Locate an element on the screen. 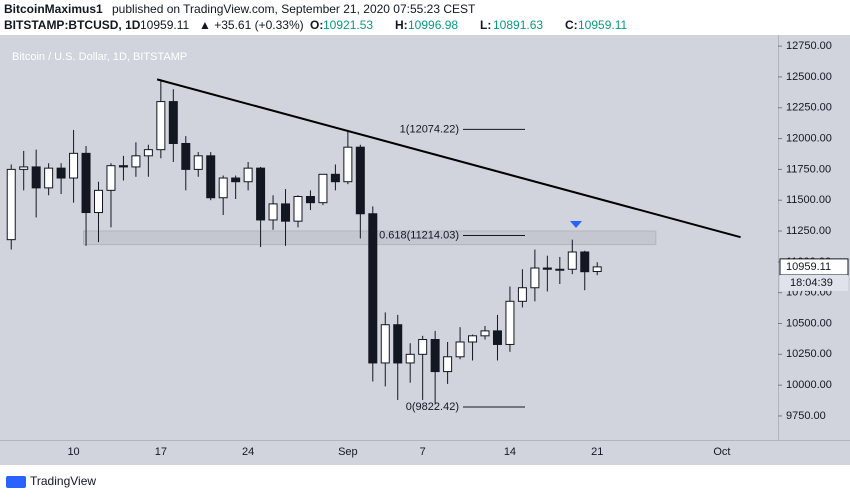 The height and width of the screenshot is (498, 850). chart-title: Bitcoin / U.S. Dollar, 1D, BITSTAMP is located at coordinates (99, 57).